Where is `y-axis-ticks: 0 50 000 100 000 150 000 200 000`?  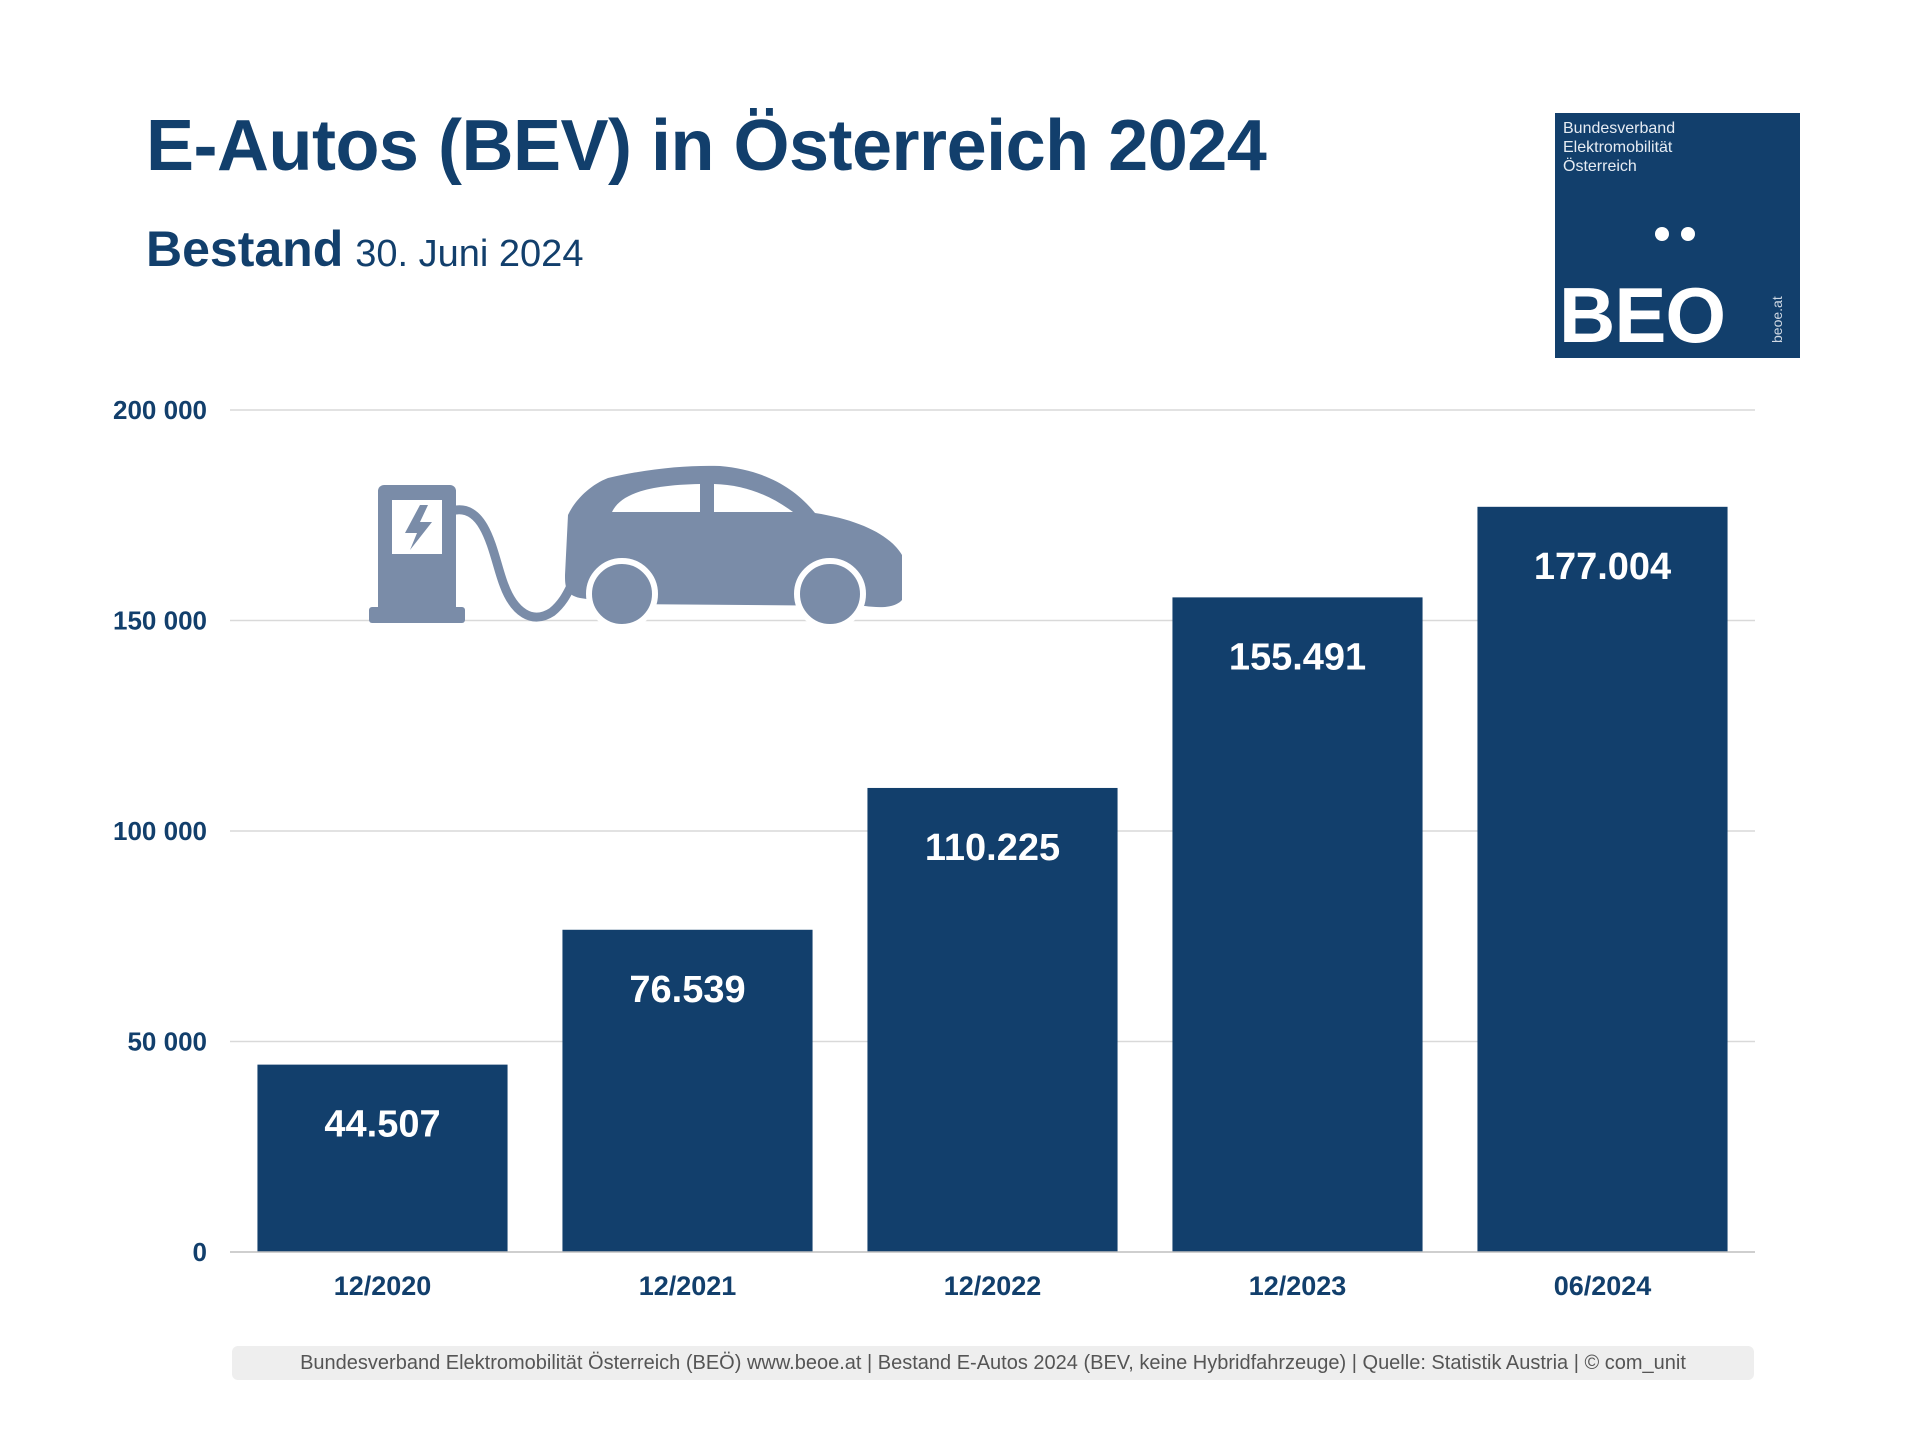 y-axis-ticks: 0 50 000 100 000 150 000 200 000 is located at coordinates (160, 831).